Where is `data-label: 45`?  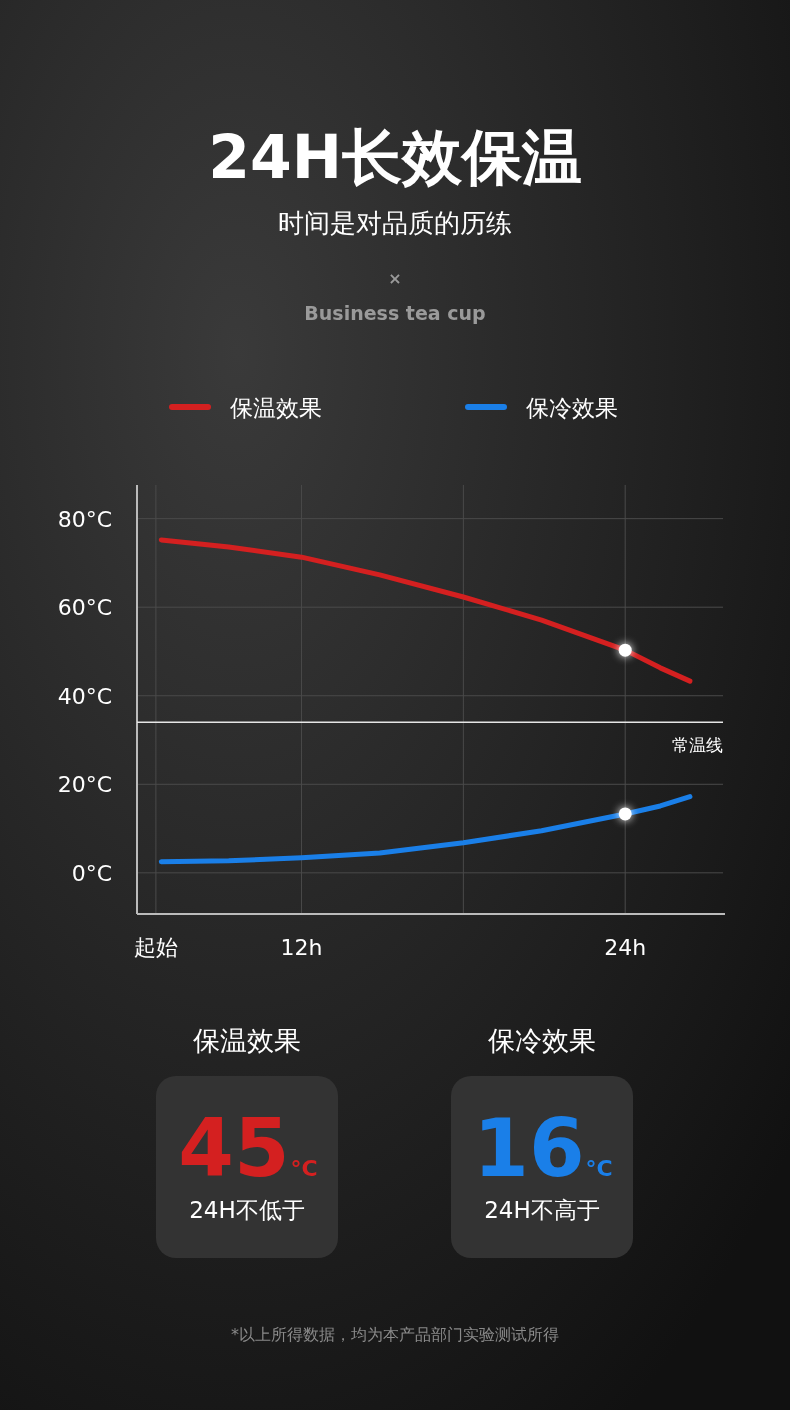
data-label: 45 is located at coordinates (234, 1148).